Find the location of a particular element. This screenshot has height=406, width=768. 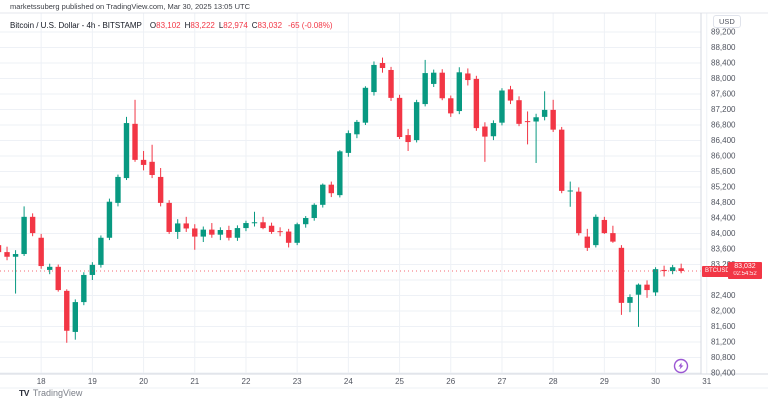

price-tick-label: 88,400 is located at coordinates (723, 63).